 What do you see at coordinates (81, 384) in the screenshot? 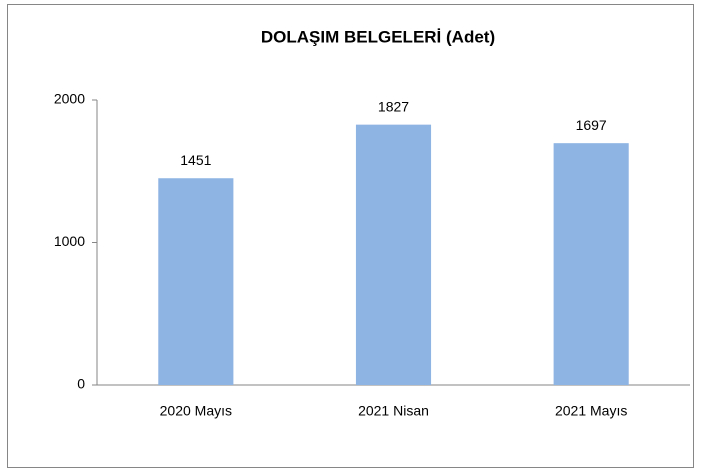
I see `y-tick-label: 0` at bounding box center [81, 384].